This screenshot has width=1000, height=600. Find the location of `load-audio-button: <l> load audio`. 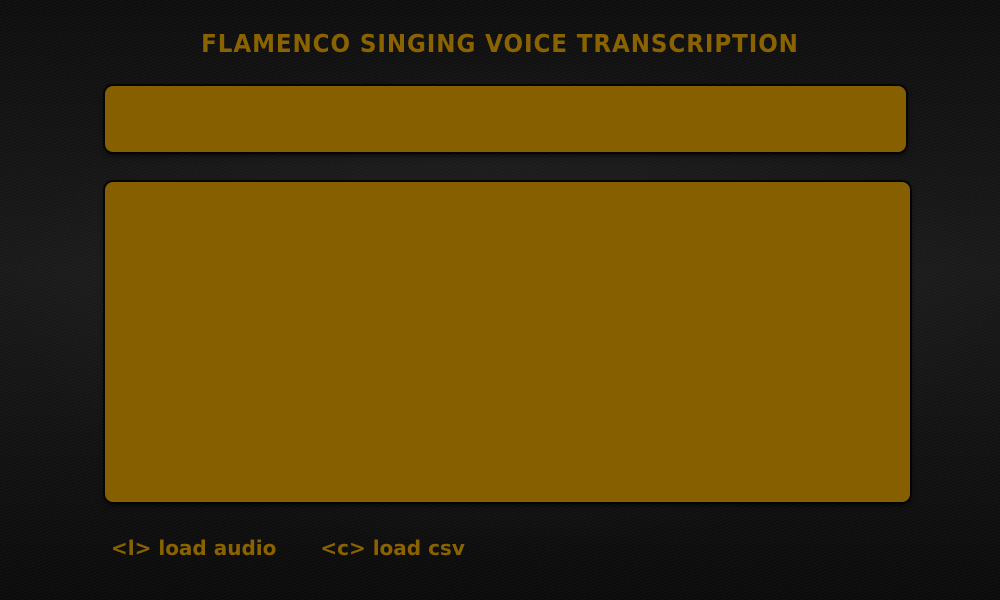

load-audio-button: <l> load audio is located at coordinates (194, 548).